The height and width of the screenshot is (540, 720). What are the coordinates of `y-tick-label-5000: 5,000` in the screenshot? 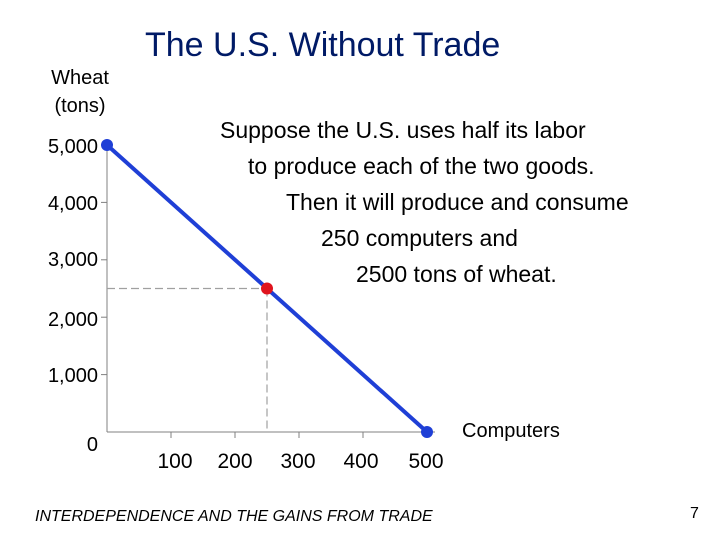 It's located at (72, 147).